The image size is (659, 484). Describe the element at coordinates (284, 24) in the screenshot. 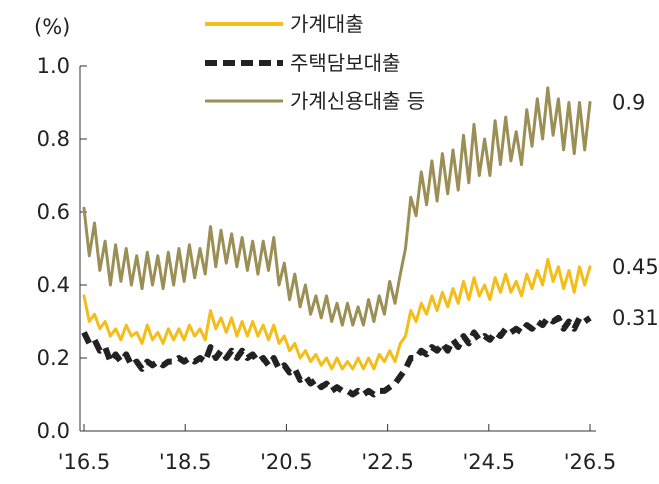

I see `legend-item-household-loan: 가계대출` at that location.